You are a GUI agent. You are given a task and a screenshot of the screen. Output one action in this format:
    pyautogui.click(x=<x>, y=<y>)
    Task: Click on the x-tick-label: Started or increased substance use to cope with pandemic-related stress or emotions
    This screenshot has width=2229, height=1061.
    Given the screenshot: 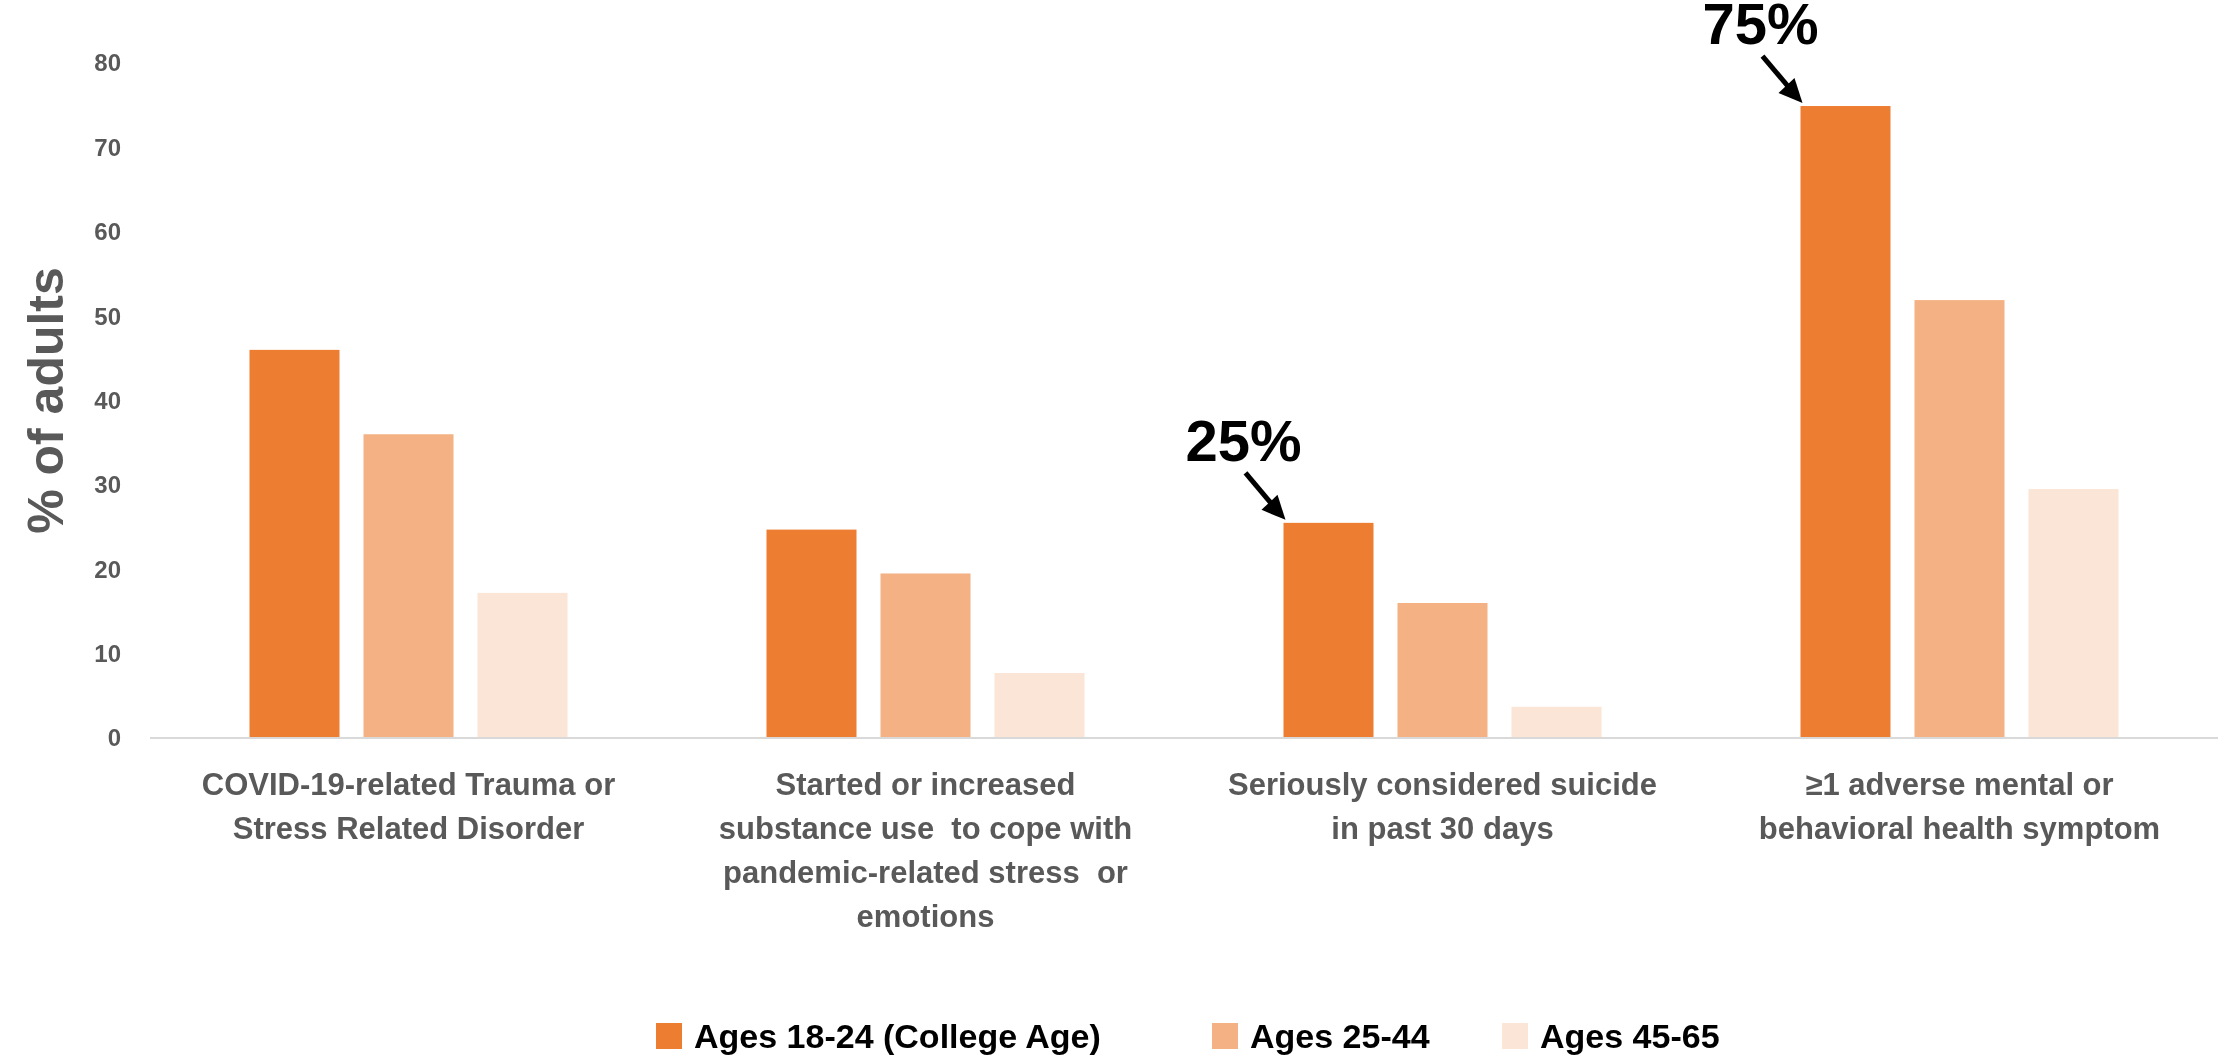 What is the action you would take?
    pyautogui.click(x=925, y=850)
    